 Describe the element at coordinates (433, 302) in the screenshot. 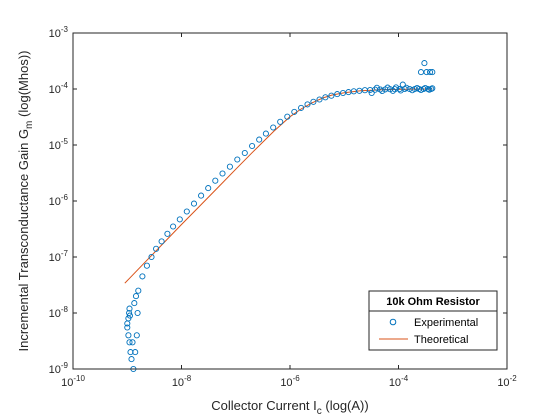

I see `legend-title: 10k Ohm Resistor` at that location.